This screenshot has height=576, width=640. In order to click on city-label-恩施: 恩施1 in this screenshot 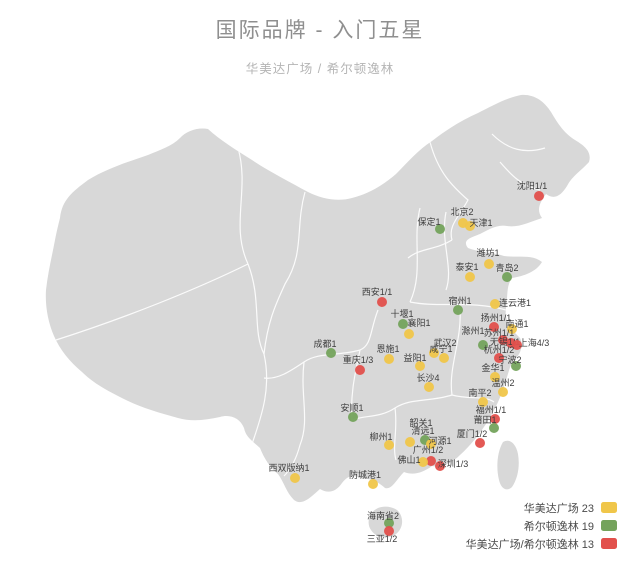, I will do `click(388, 349)`.